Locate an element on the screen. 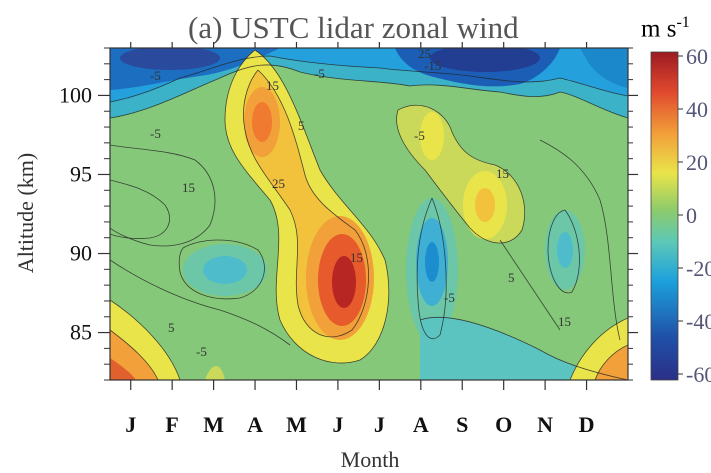  westward-band-top-right is located at coordinates (604, 68).